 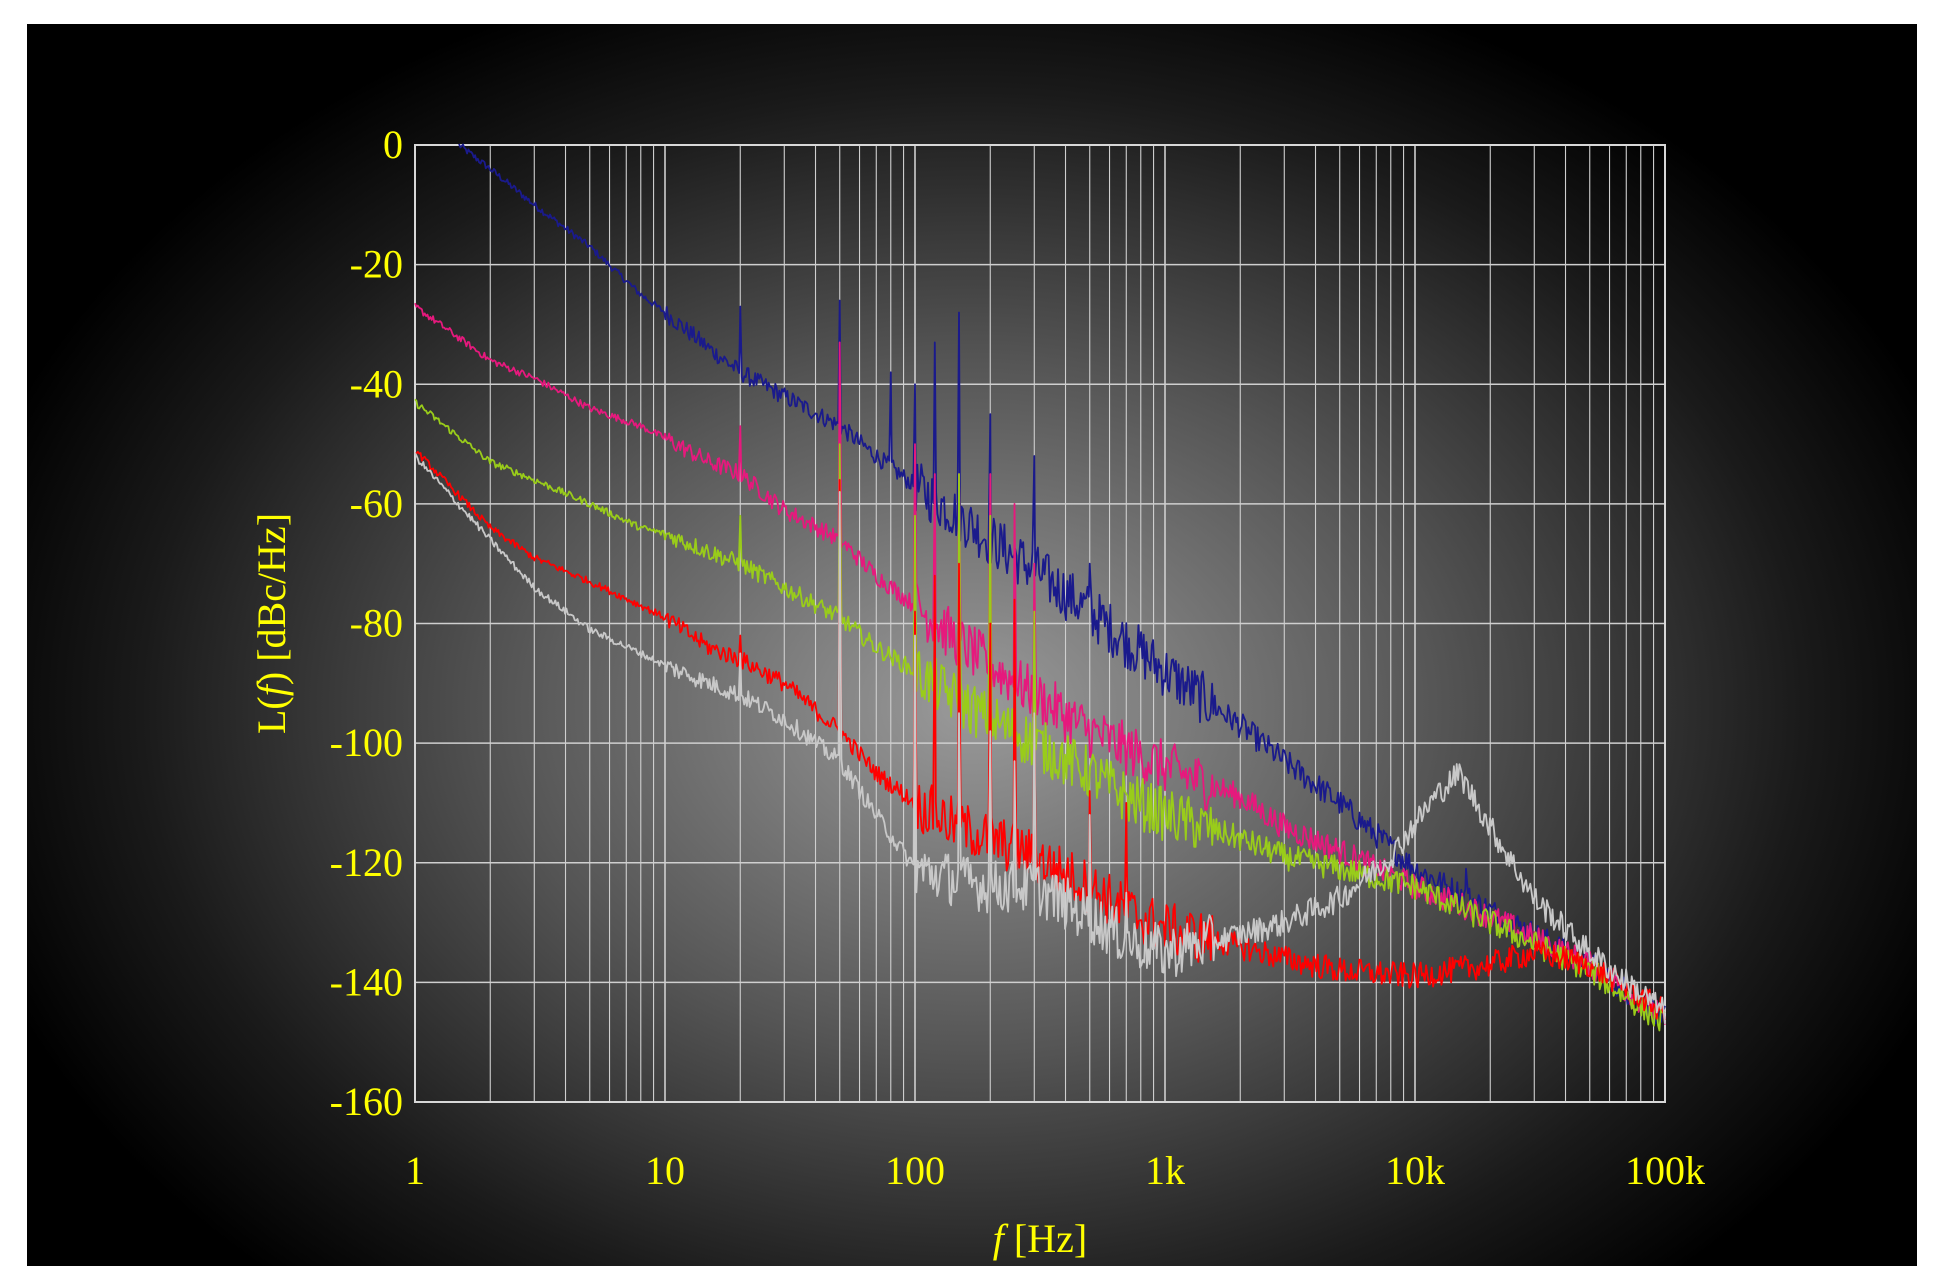 I want to click on x-tick-labels: 1 10 100 1k 10k 100k, so click(x=1055, y=1170).